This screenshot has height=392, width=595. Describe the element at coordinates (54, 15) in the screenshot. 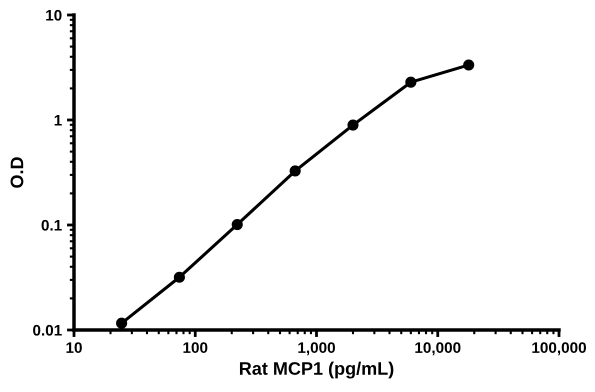

I see `y-tick-label: 10` at that location.